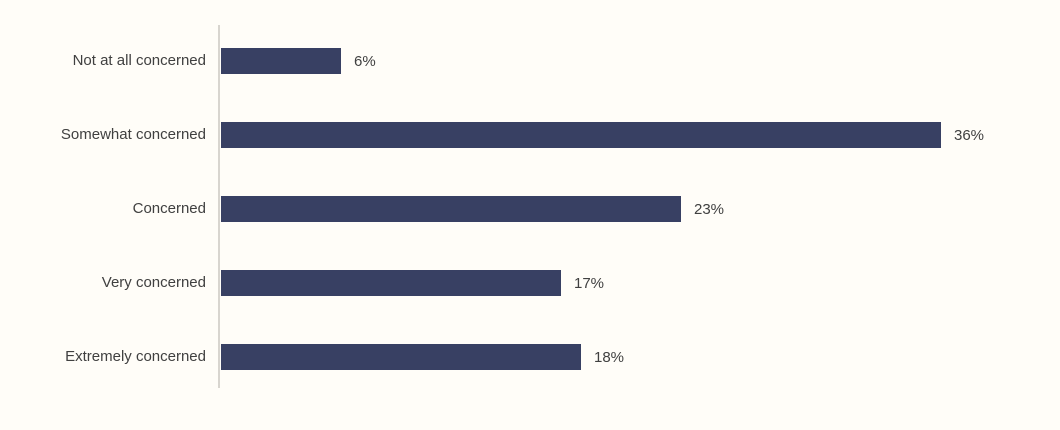 This screenshot has height=430, width=1060. I want to click on category-label: Somewhat concerned, so click(133, 134).